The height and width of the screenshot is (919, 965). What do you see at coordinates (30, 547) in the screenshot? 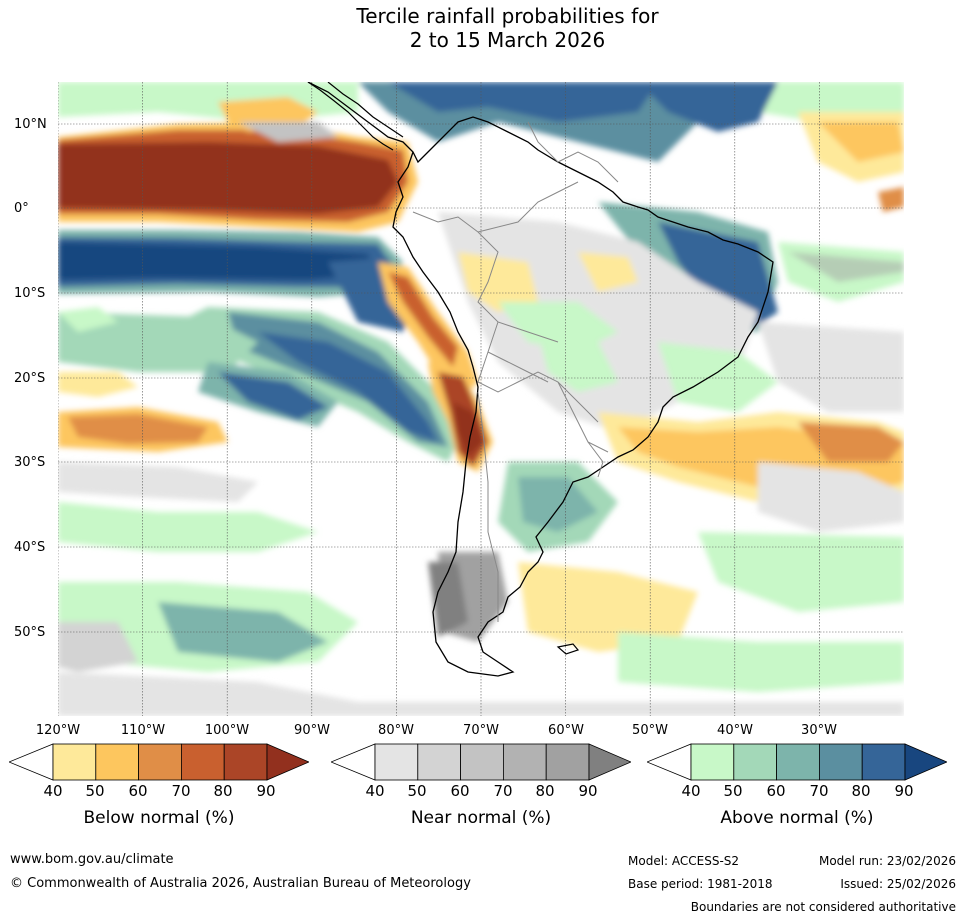
I see `lat-label: 40°S` at bounding box center [30, 547].